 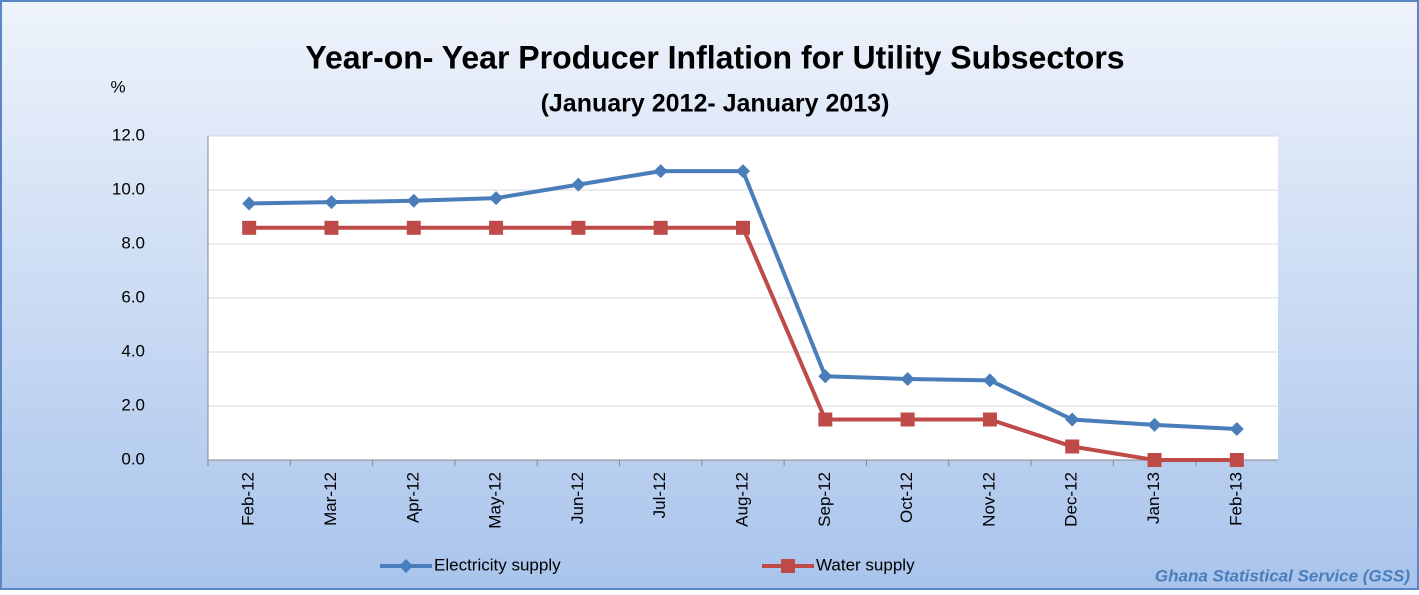 What do you see at coordinates (715, 104) in the screenshot?
I see `chart-subtitle: (January 2012- January 2013)` at bounding box center [715, 104].